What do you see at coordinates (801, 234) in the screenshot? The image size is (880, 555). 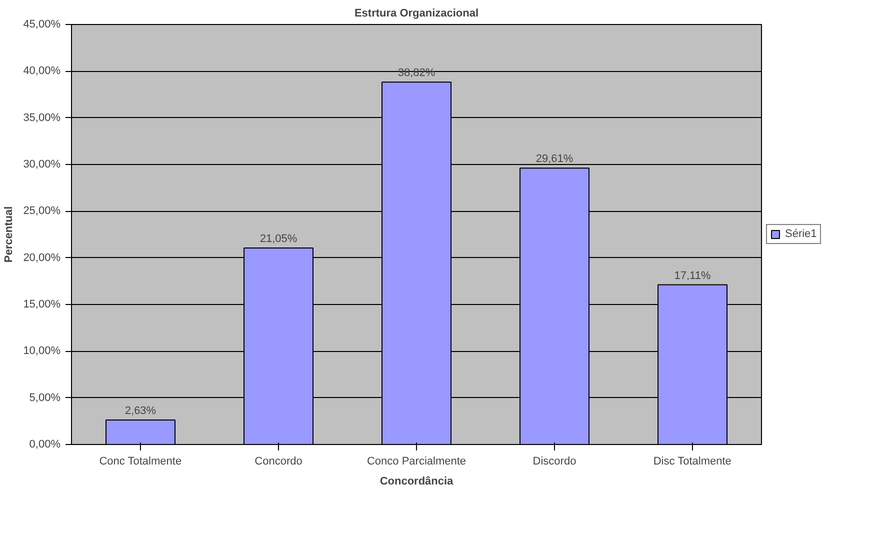 I see `legend-label: Série1` at bounding box center [801, 234].